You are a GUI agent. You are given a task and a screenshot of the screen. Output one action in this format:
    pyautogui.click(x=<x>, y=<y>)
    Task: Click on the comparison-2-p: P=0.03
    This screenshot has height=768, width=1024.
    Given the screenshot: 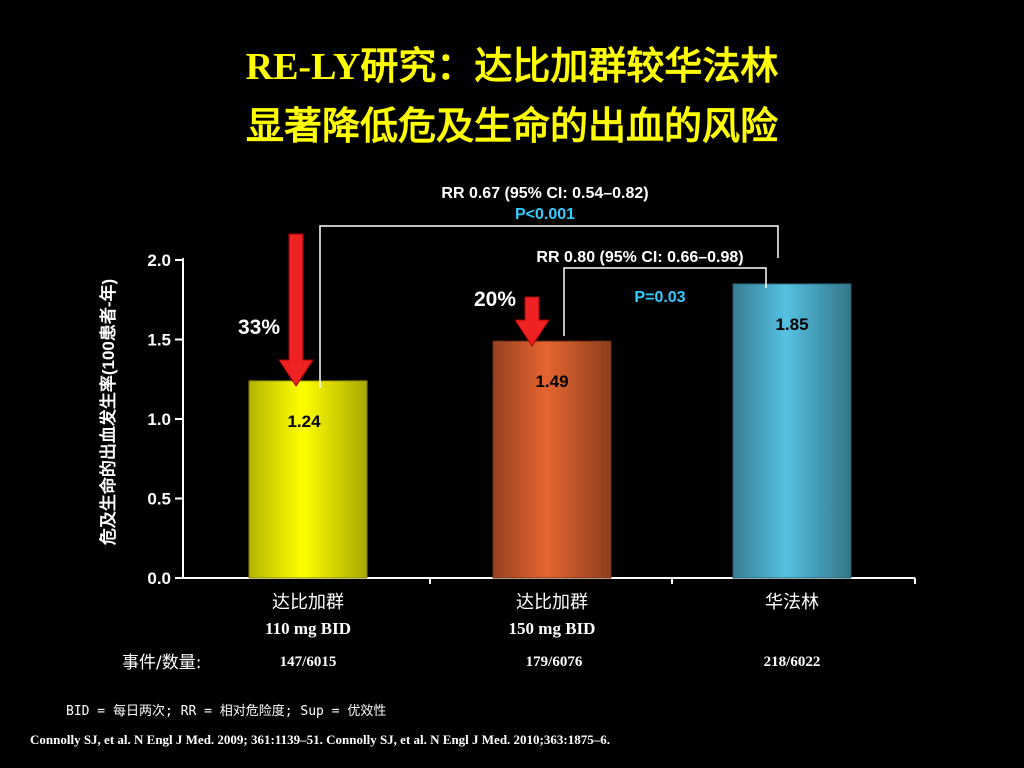 What is the action you would take?
    pyautogui.click(x=659, y=297)
    